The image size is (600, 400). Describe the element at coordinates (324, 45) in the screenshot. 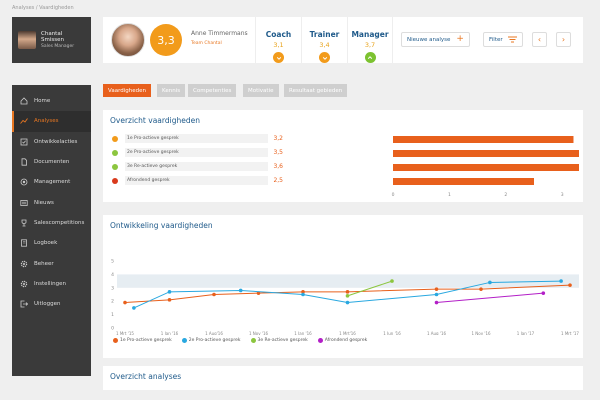

I see `role-score: 3,4` at that location.